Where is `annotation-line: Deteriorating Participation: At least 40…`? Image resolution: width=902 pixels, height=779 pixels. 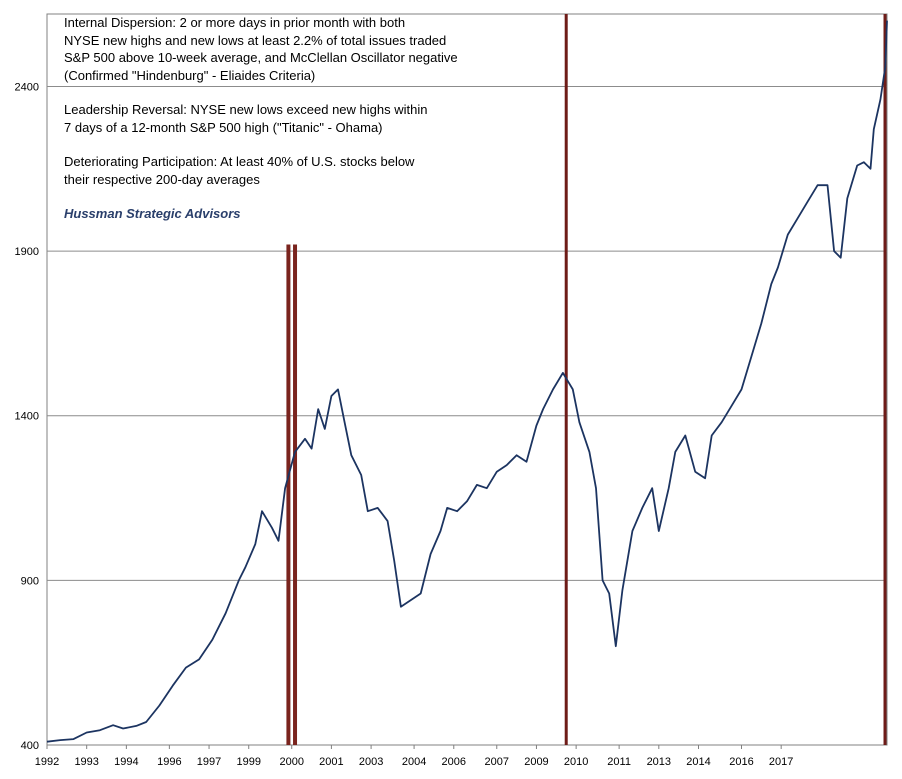 annotation-line: Deteriorating Participation: At least 40… is located at coordinates (239, 161).